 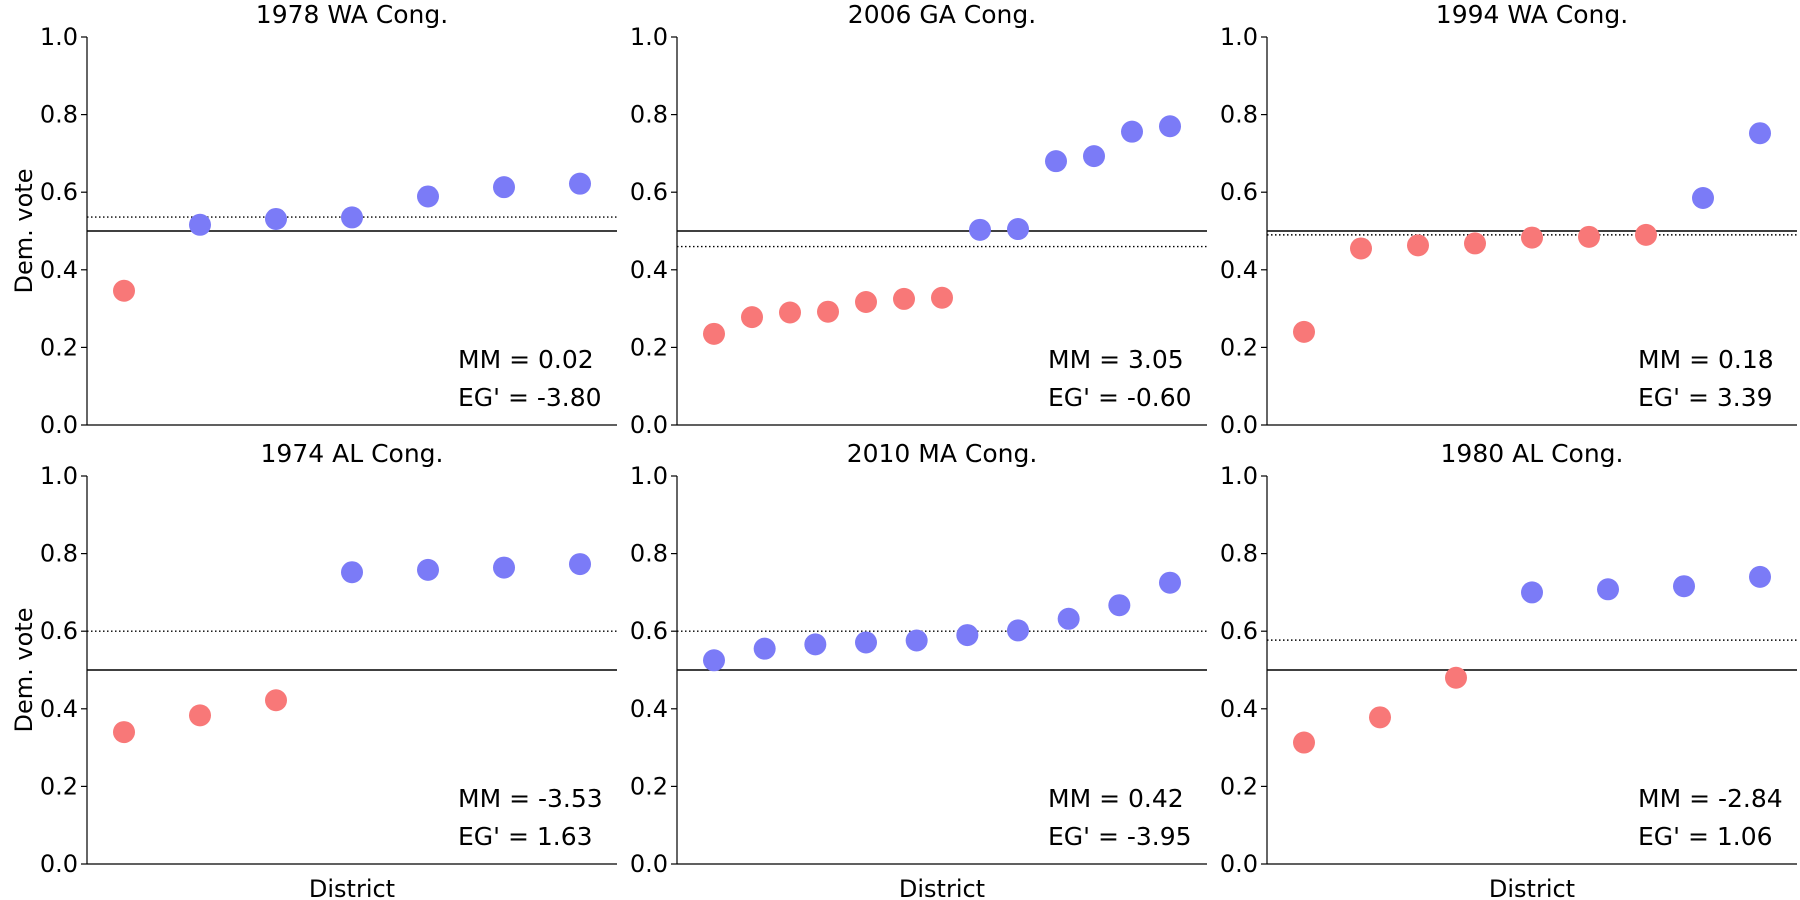 What do you see at coordinates (1116, 798) in the screenshot?
I see `mm-annotation: MM = 0.42` at bounding box center [1116, 798].